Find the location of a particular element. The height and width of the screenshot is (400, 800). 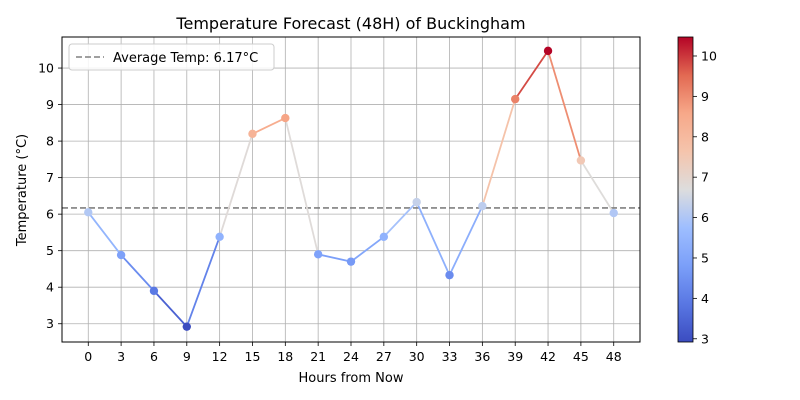

x-tick-label: 15 is located at coordinates (253, 356).